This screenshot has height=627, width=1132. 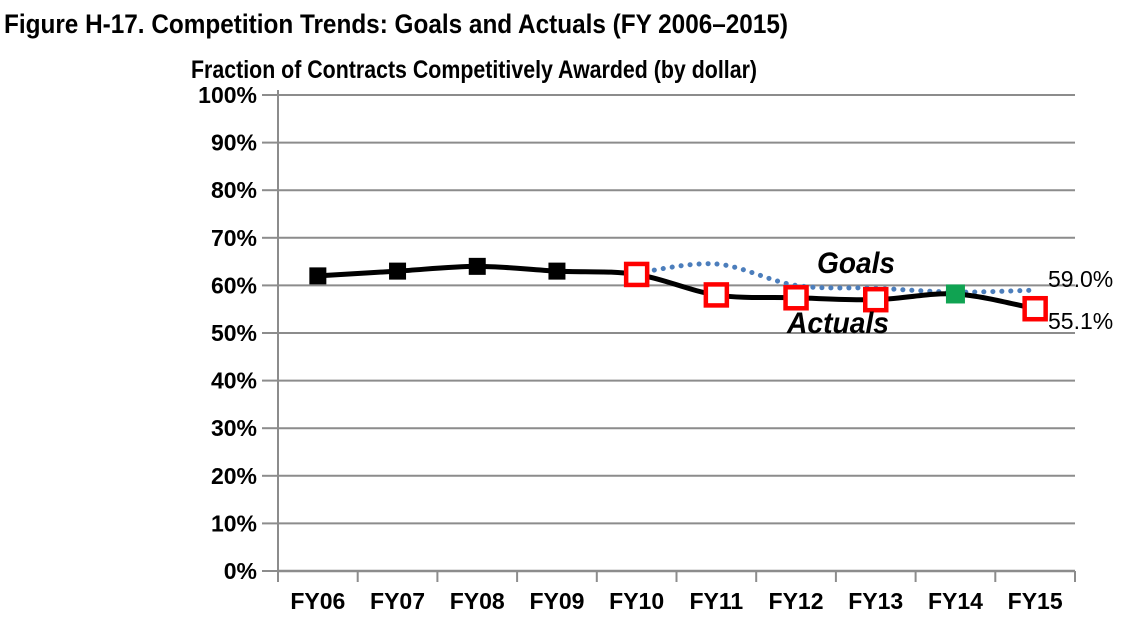 What do you see at coordinates (477, 601) in the screenshot?
I see `x-tick-label: FY08` at bounding box center [477, 601].